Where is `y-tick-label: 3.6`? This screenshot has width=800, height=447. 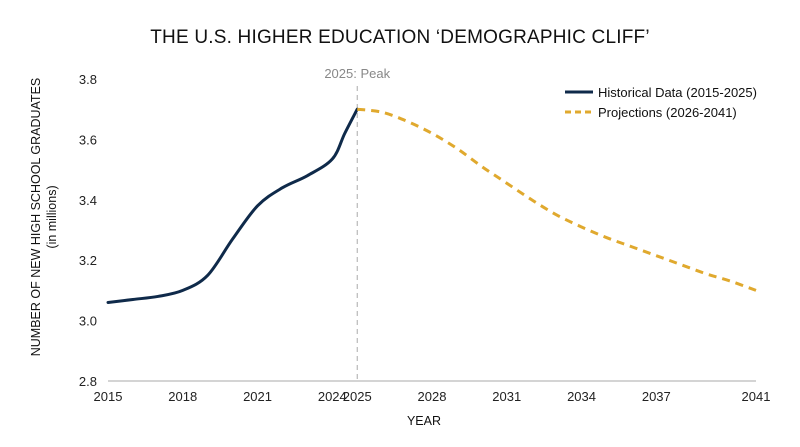 y-tick-label: 3.6 is located at coordinates (88, 139).